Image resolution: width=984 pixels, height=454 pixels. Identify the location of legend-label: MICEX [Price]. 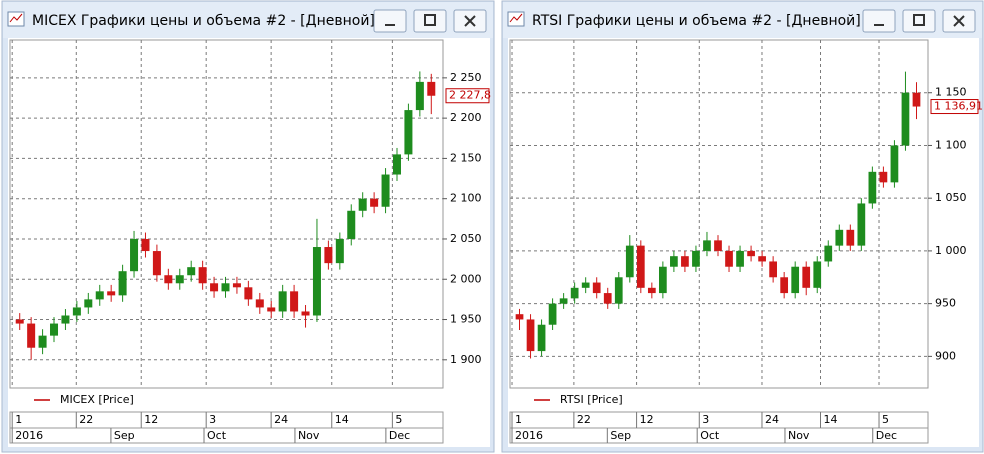
(97, 399).